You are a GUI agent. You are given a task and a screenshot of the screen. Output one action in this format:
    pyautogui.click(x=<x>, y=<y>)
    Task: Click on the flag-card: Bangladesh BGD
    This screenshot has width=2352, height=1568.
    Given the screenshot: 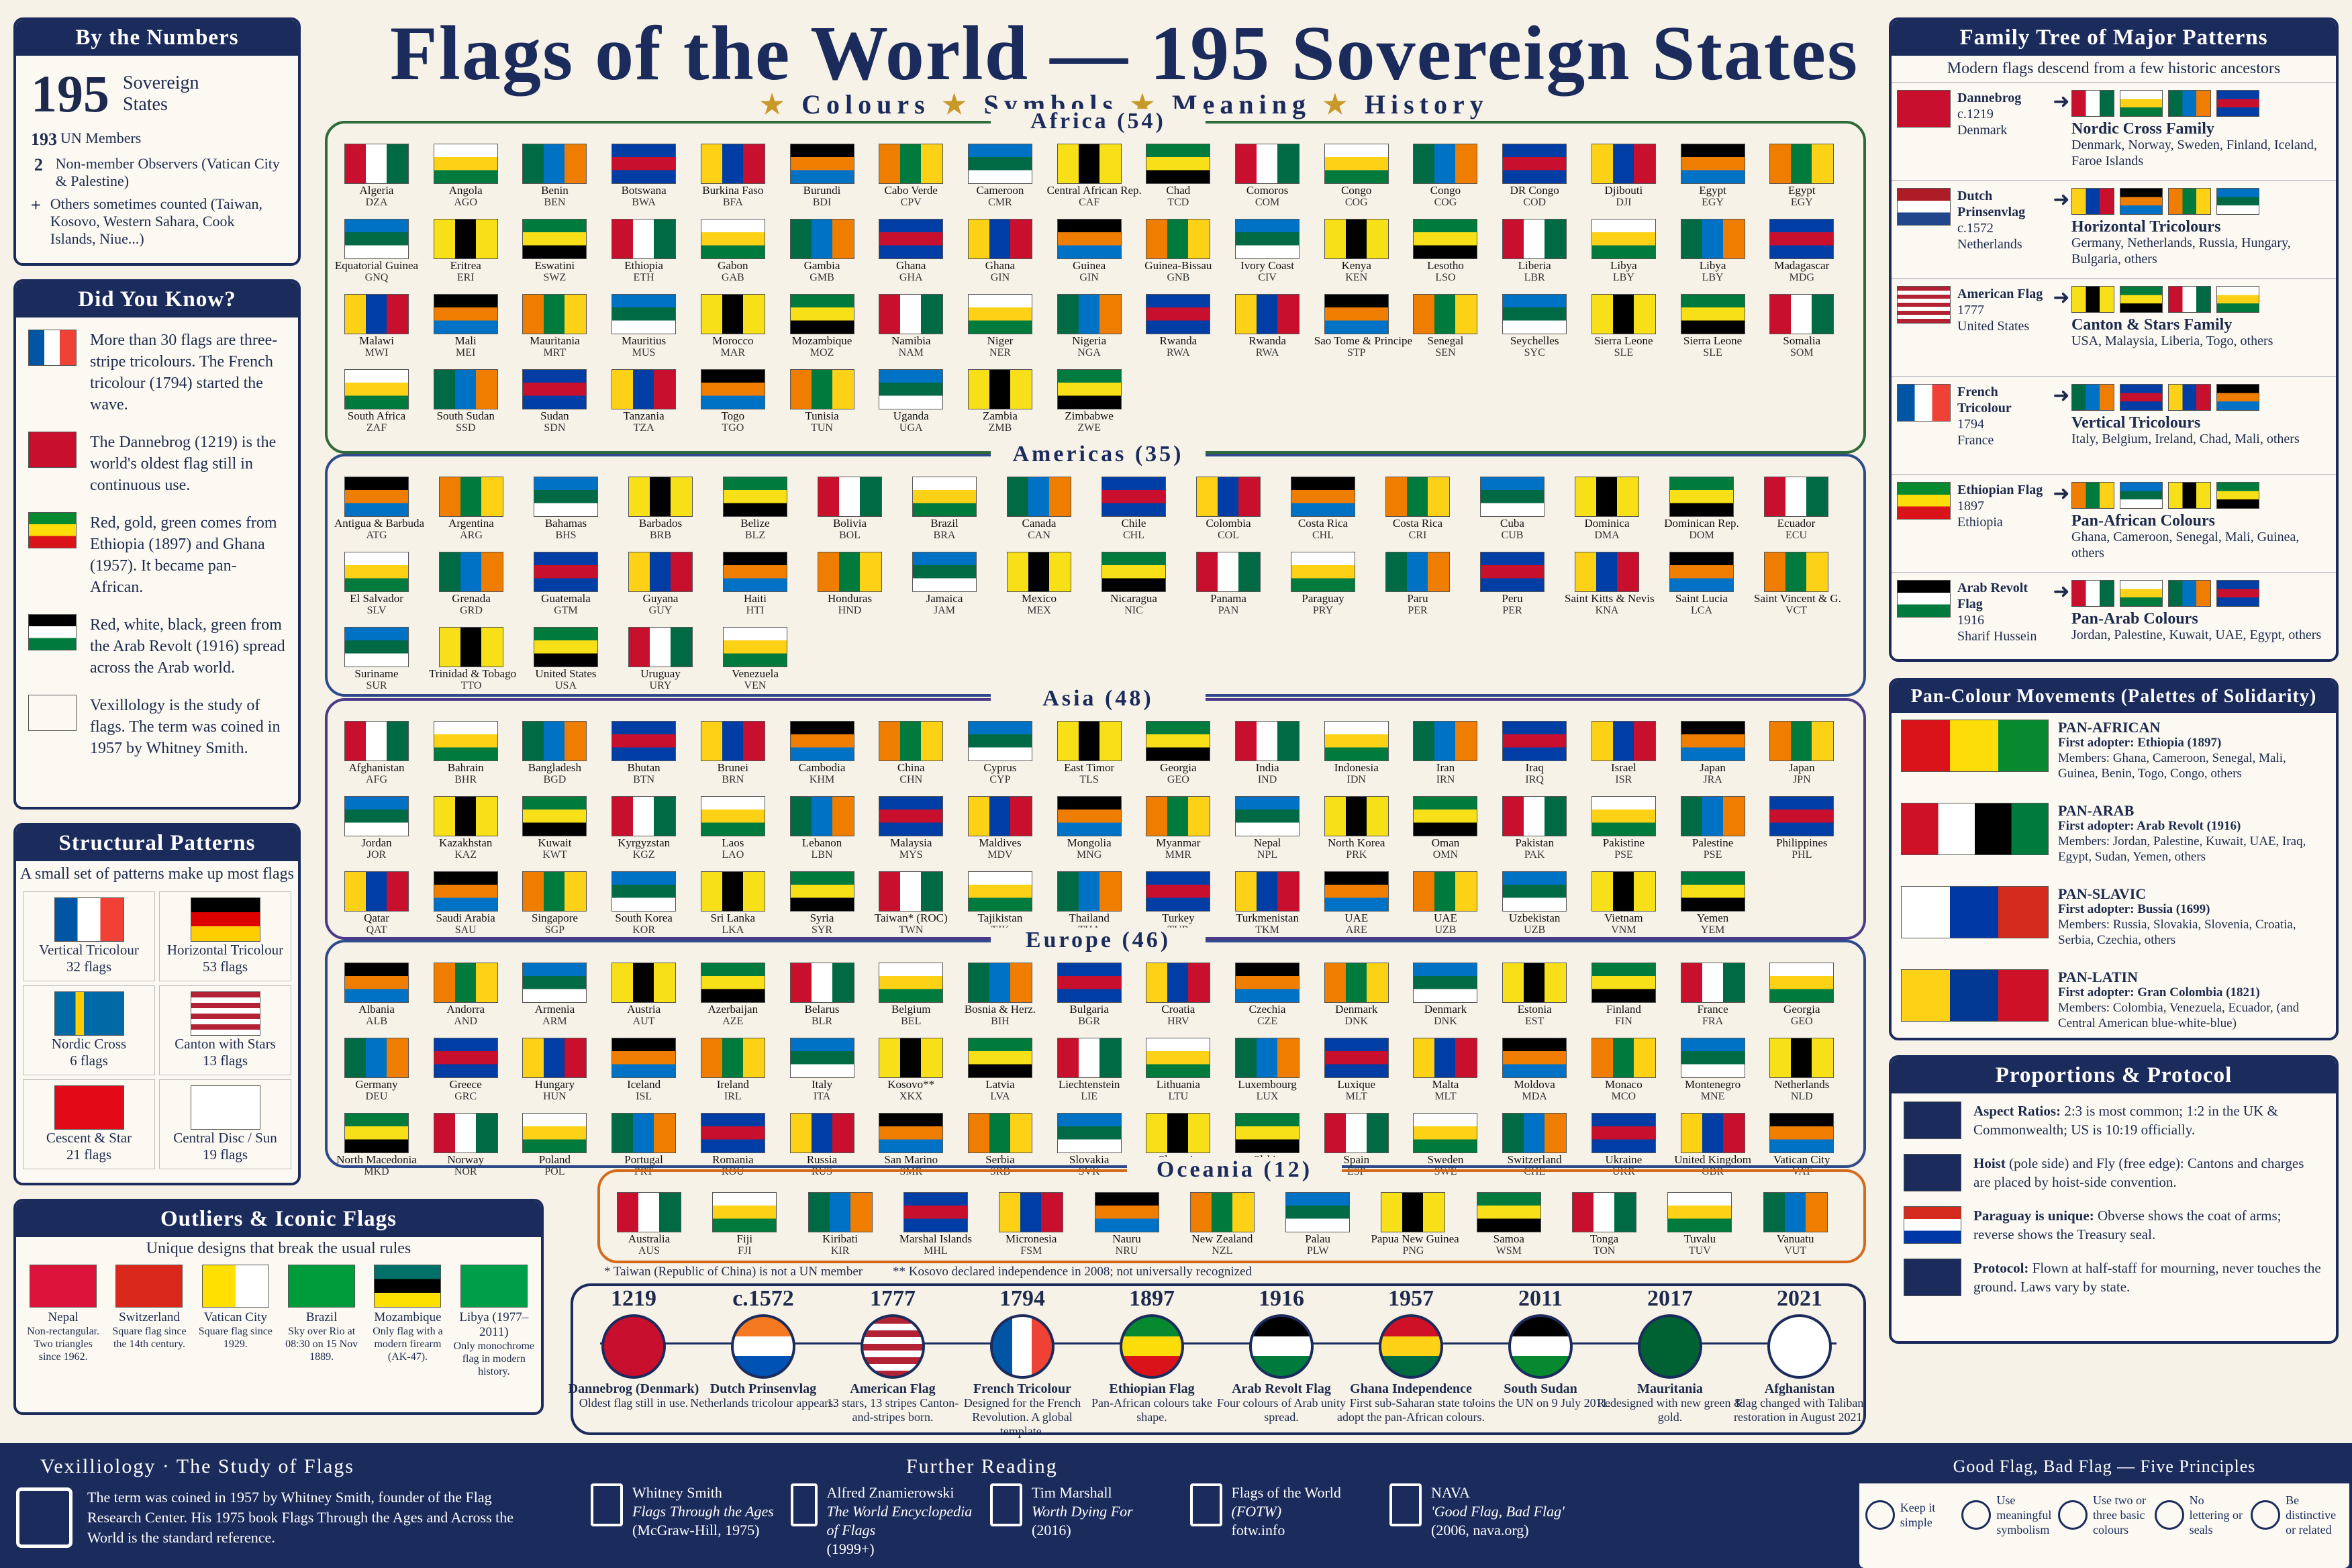 What is the action you would take?
    pyautogui.click(x=555, y=759)
    